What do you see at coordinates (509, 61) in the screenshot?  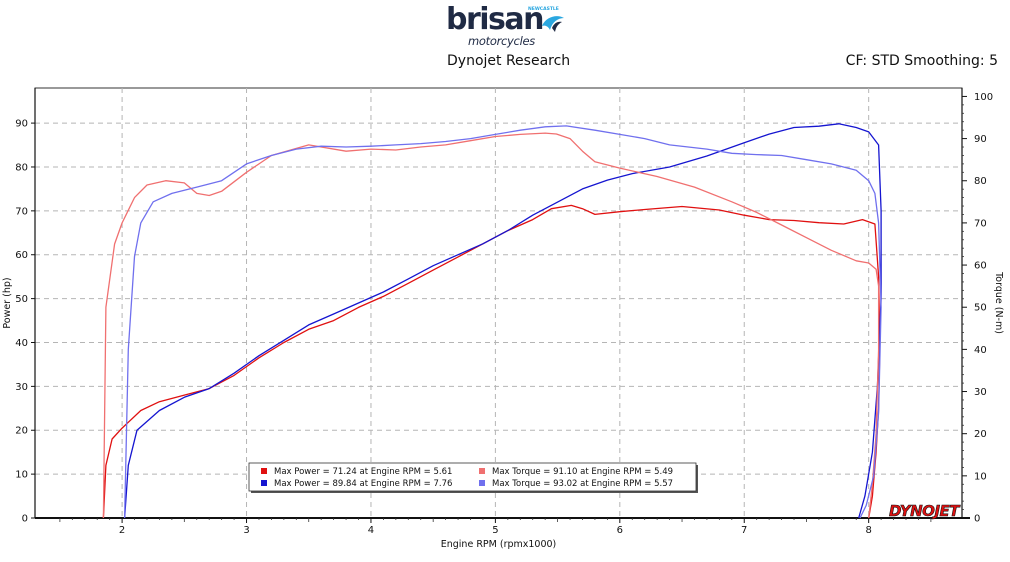 I see `chart-title: Dynojet Research` at bounding box center [509, 61].